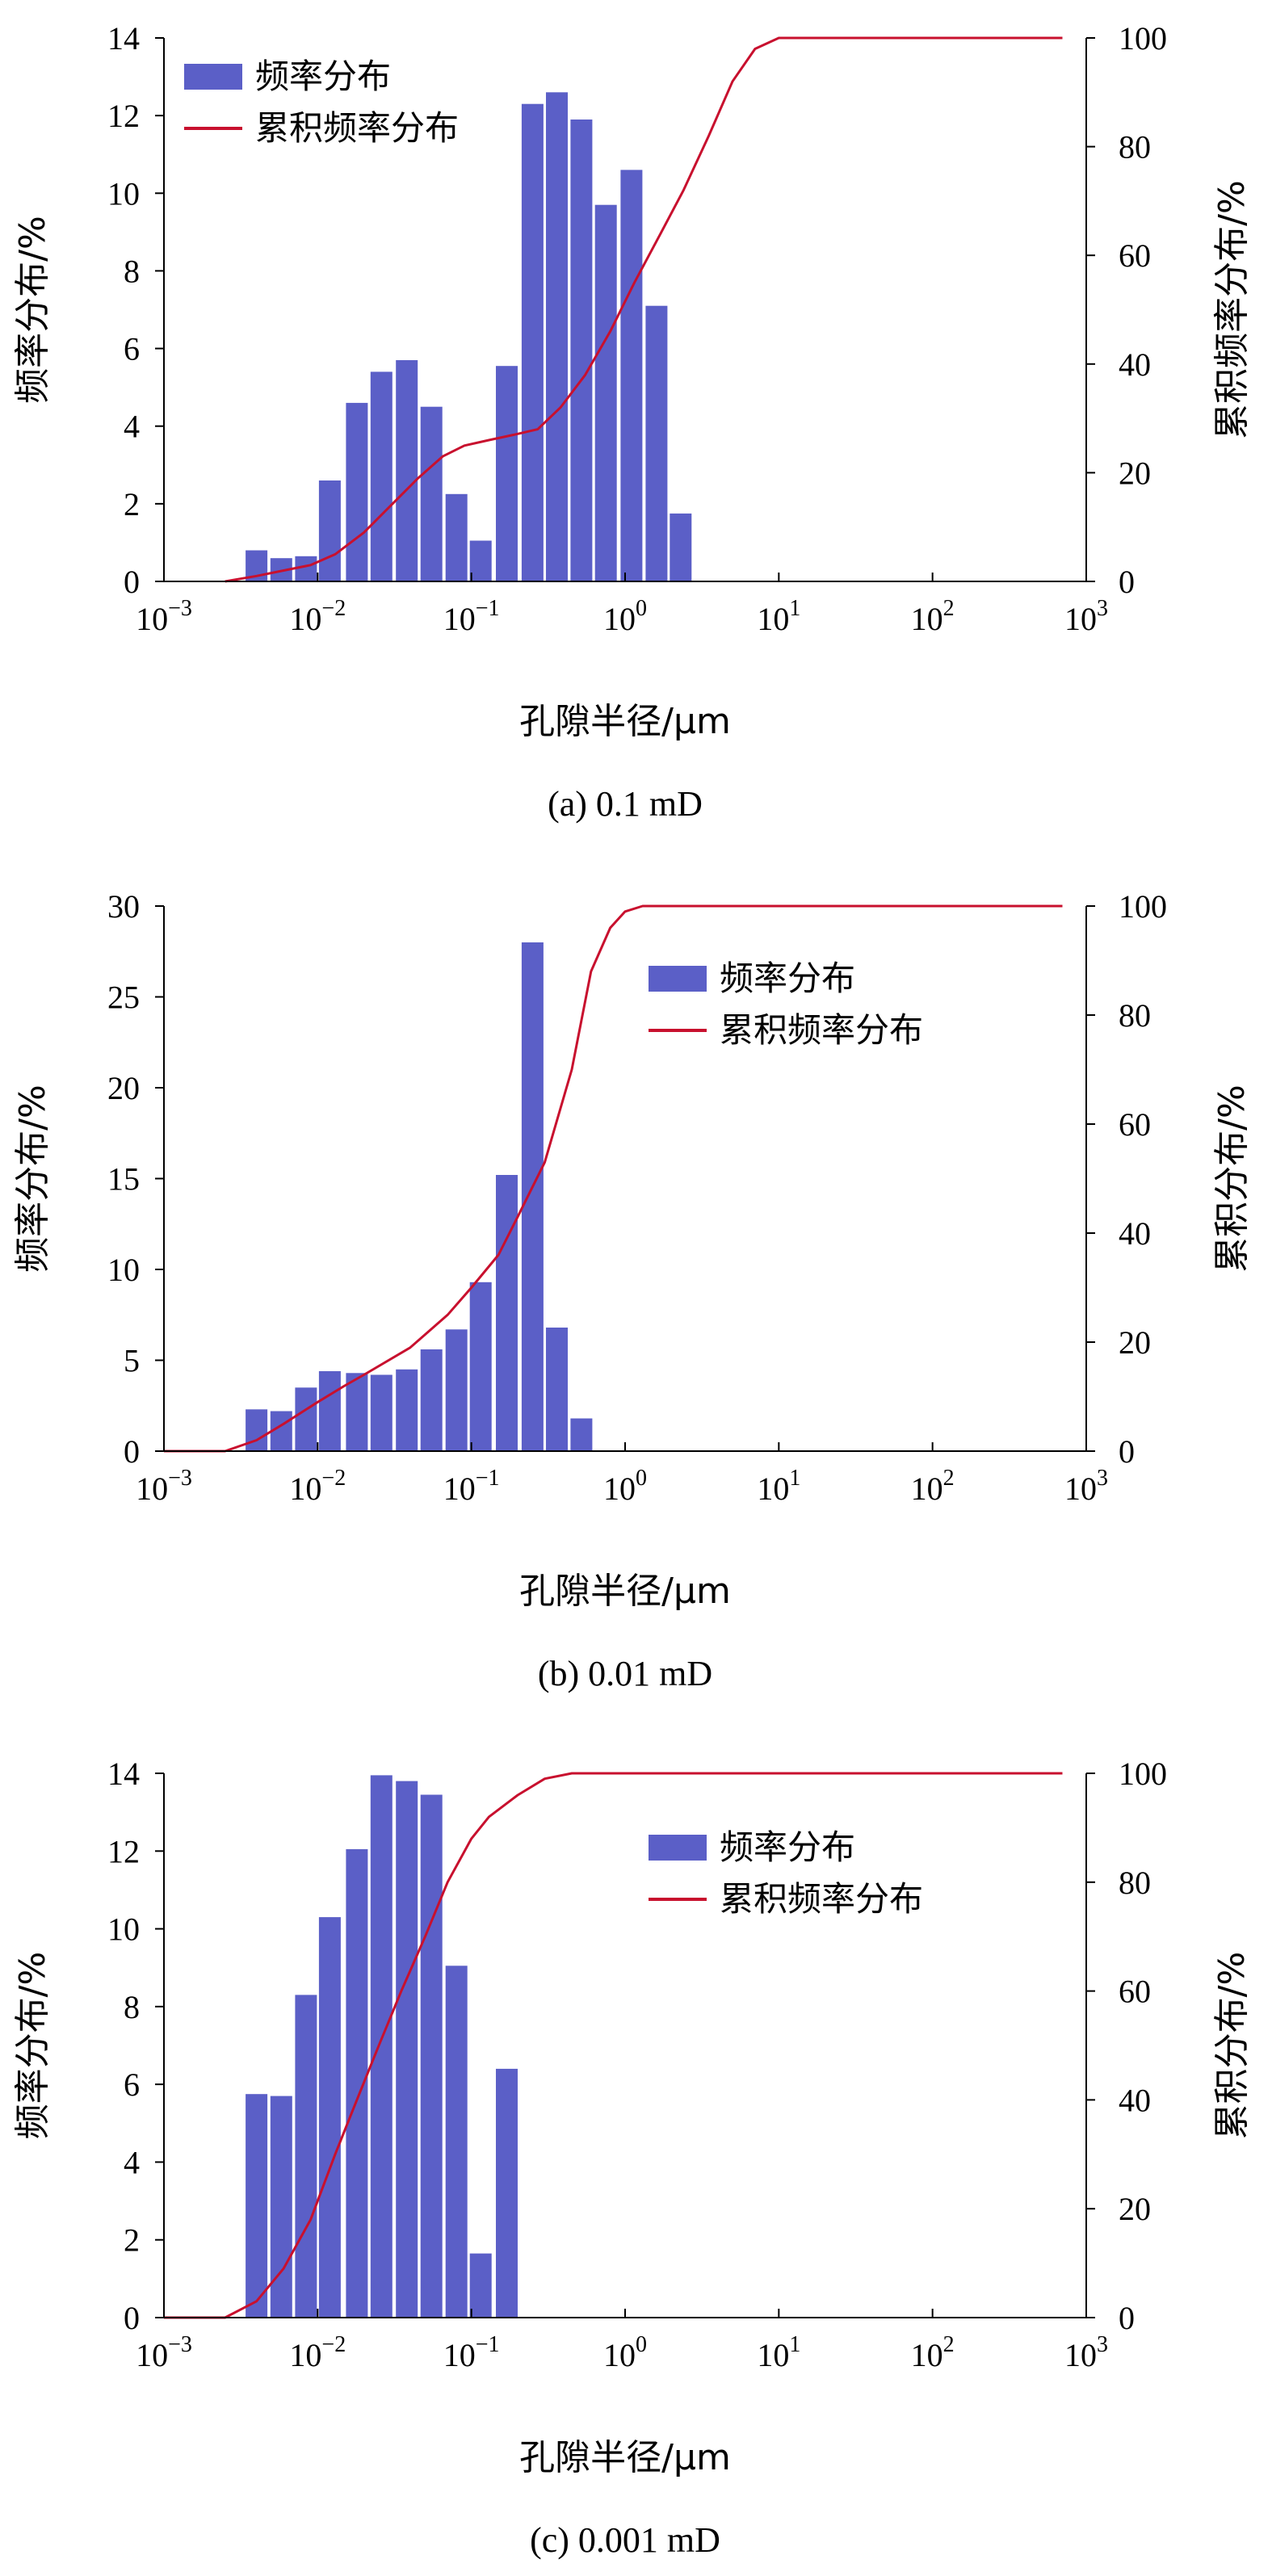 This screenshot has width=1272, height=2576. Describe the element at coordinates (933, 1486) in the screenshot. I see `x-tick-label: 10²` at that location.